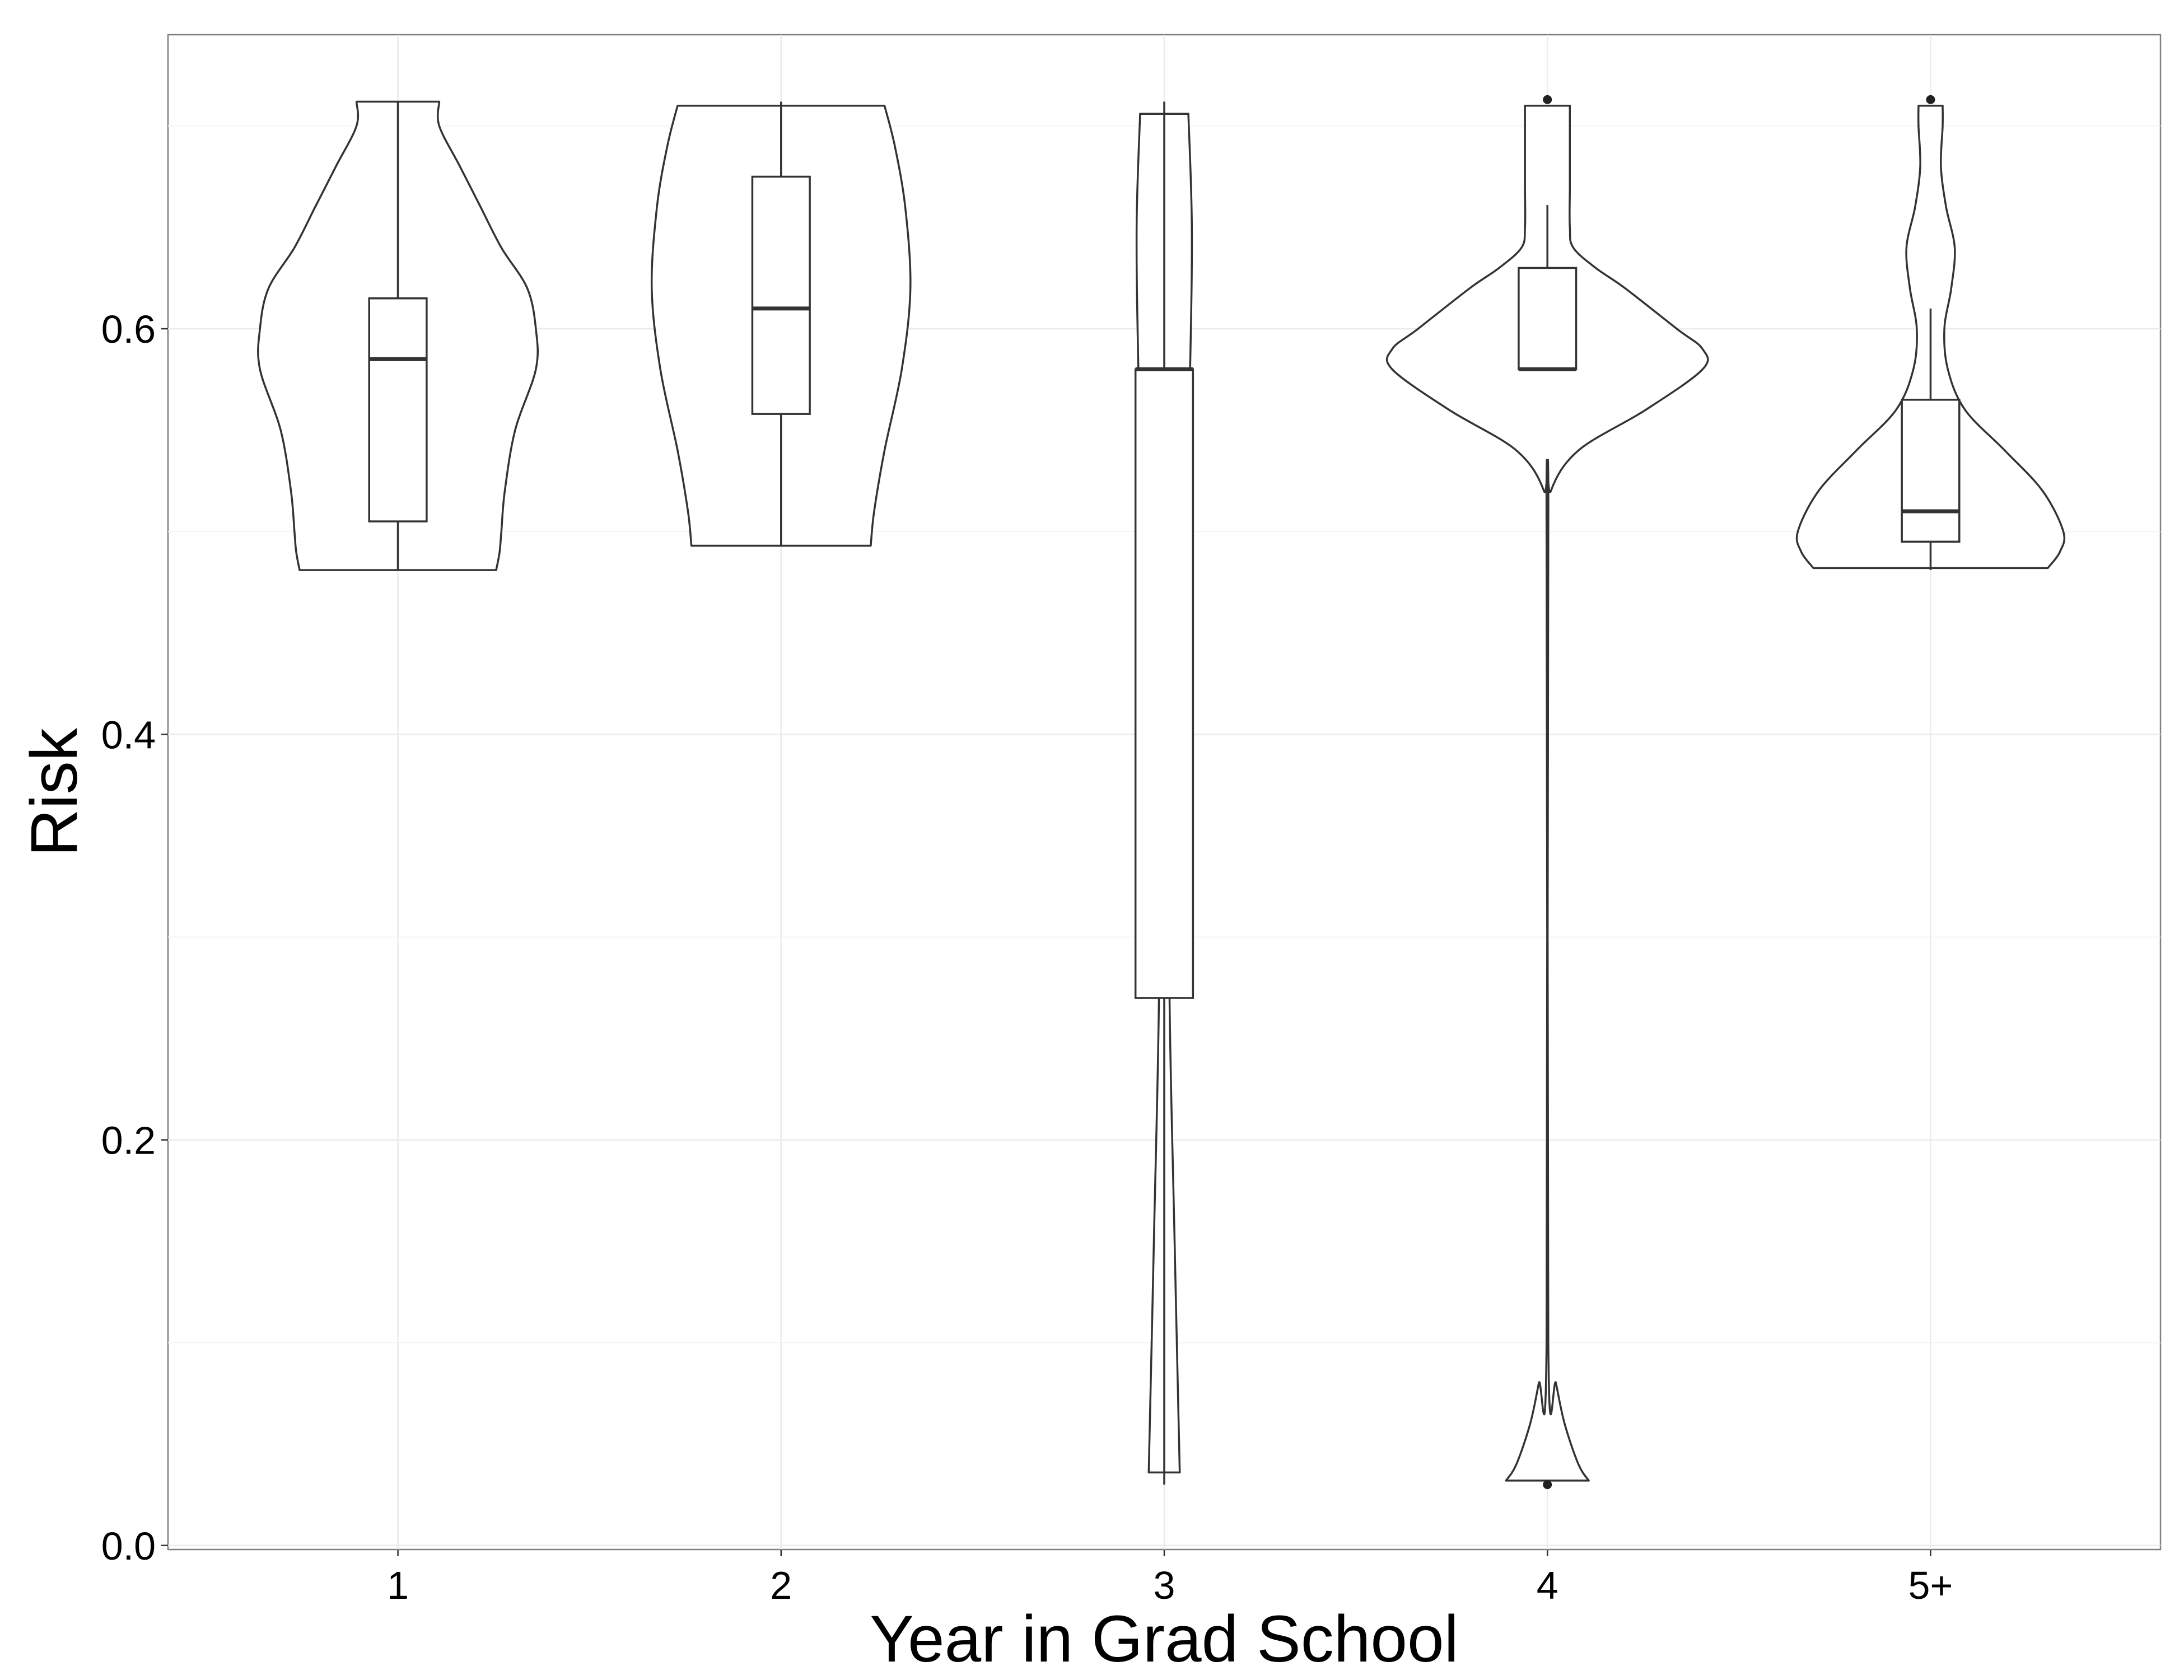 Image resolution: width=2184 pixels, height=1680 pixels. What do you see at coordinates (54, 792) in the screenshot?
I see `y-axis-title: Risk` at bounding box center [54, 792].